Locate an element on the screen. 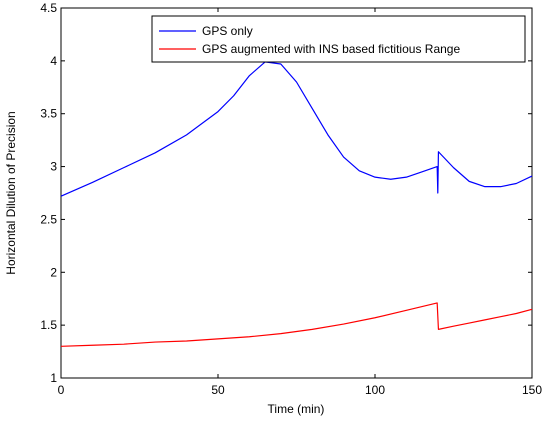 The height and width of the screenshot is (421, 549). y-tick-label: 3.5 is located at coordinates (48, 114).